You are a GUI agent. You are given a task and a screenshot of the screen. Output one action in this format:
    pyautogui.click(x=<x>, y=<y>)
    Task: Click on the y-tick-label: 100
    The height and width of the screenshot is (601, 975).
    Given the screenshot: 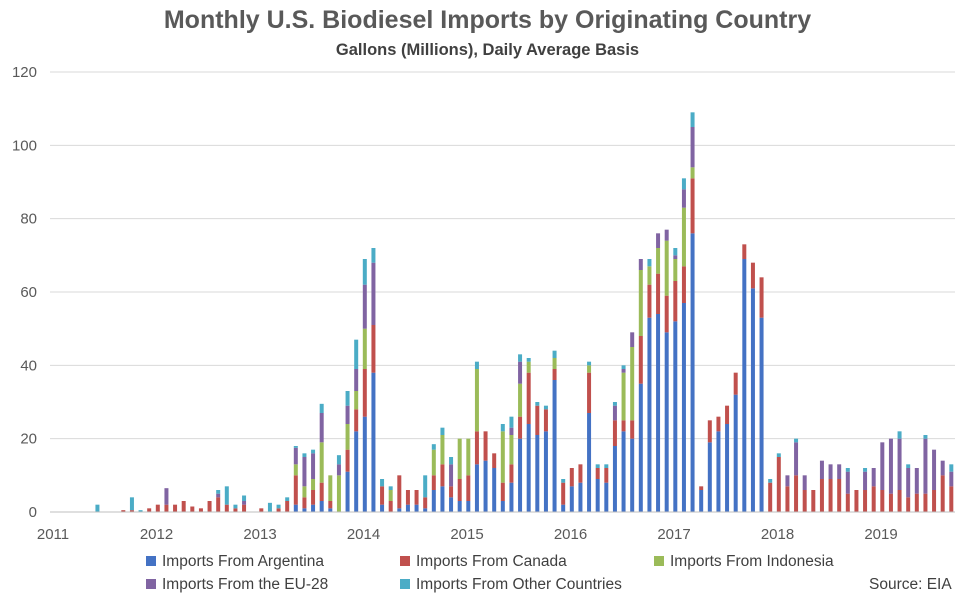 What is the action you would take?
    pyautogui.click(x=24, y=145)
    